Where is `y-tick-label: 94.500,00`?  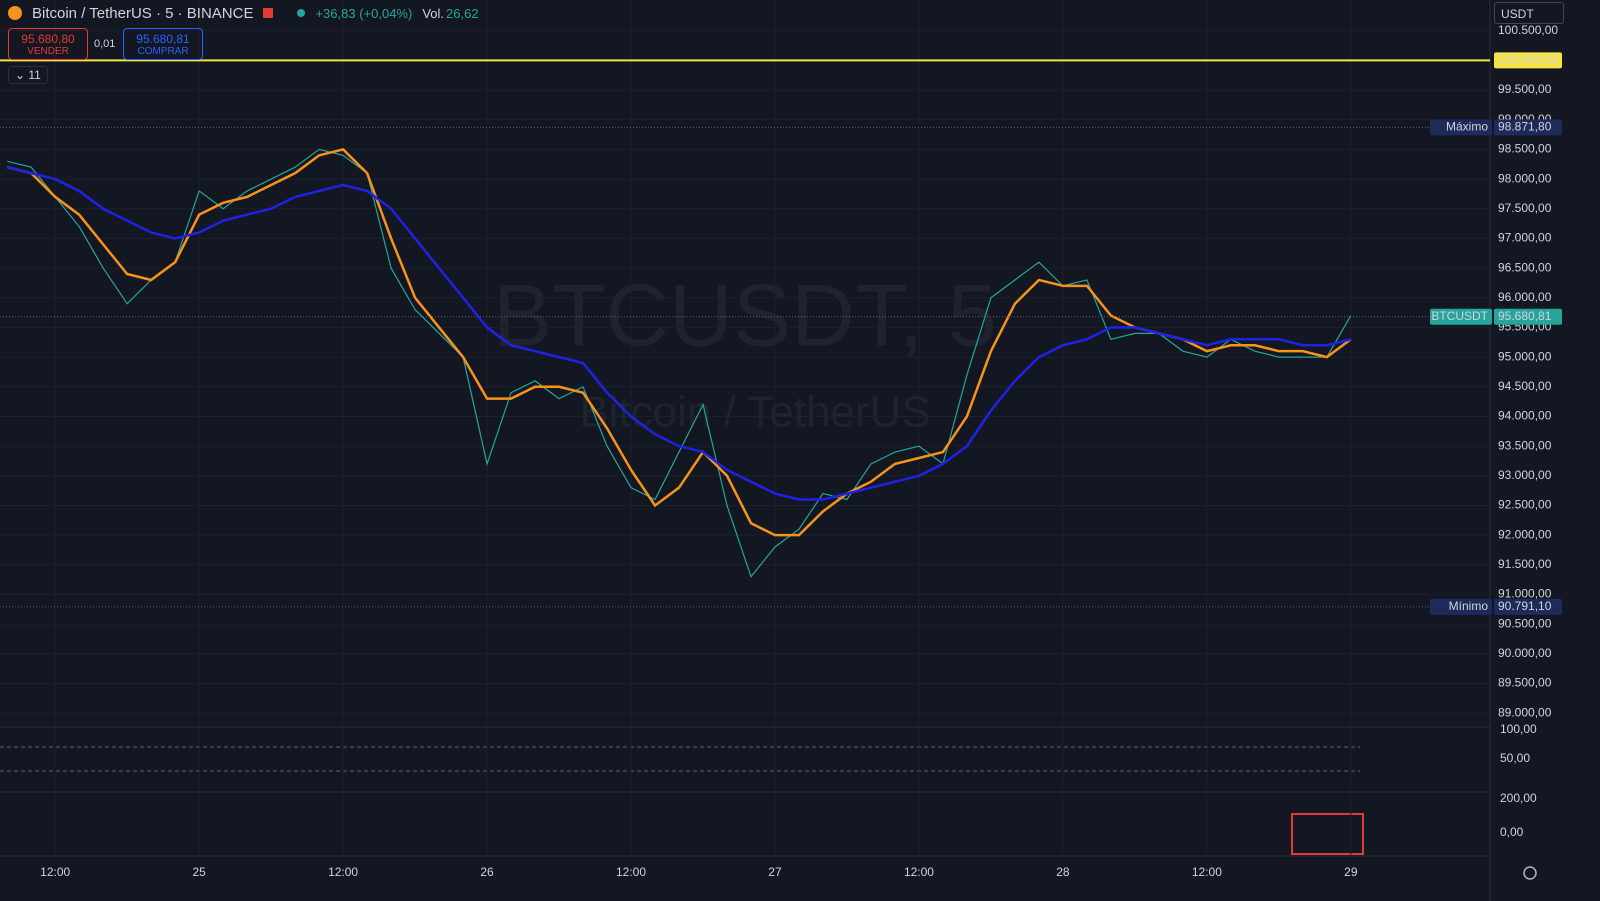
y-tick-label: 94.500,00 is located at coordinates (1525, 386).